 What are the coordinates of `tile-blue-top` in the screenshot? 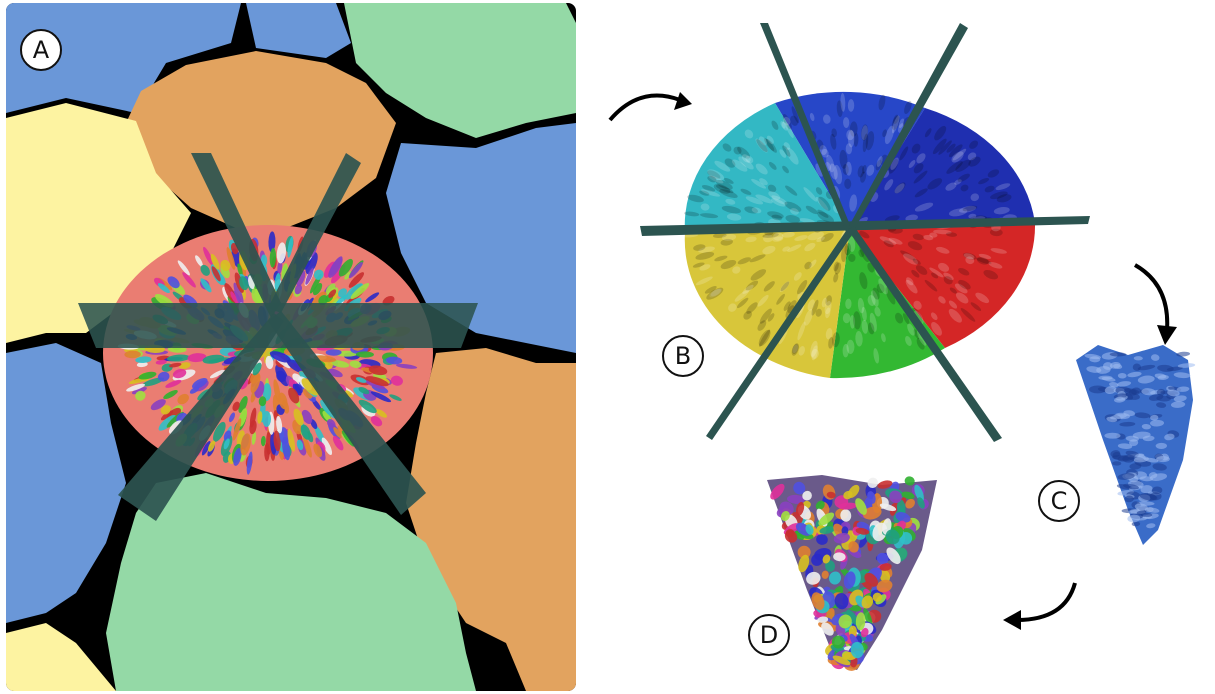 It's located at (298, 30).